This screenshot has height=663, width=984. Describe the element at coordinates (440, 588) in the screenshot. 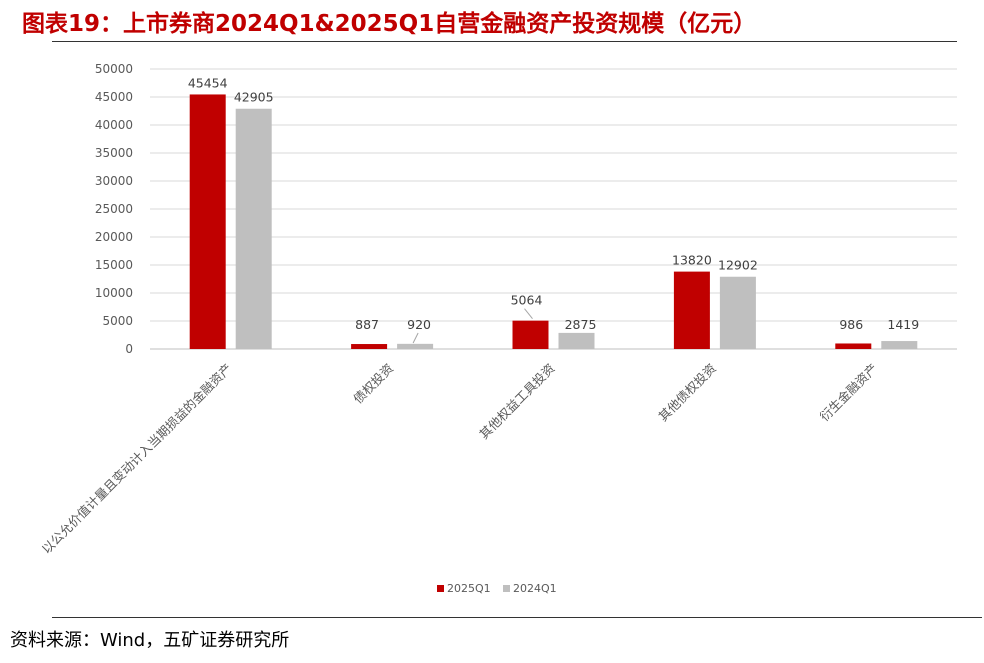

I see `legend-swatch-2025Q1` at that location.